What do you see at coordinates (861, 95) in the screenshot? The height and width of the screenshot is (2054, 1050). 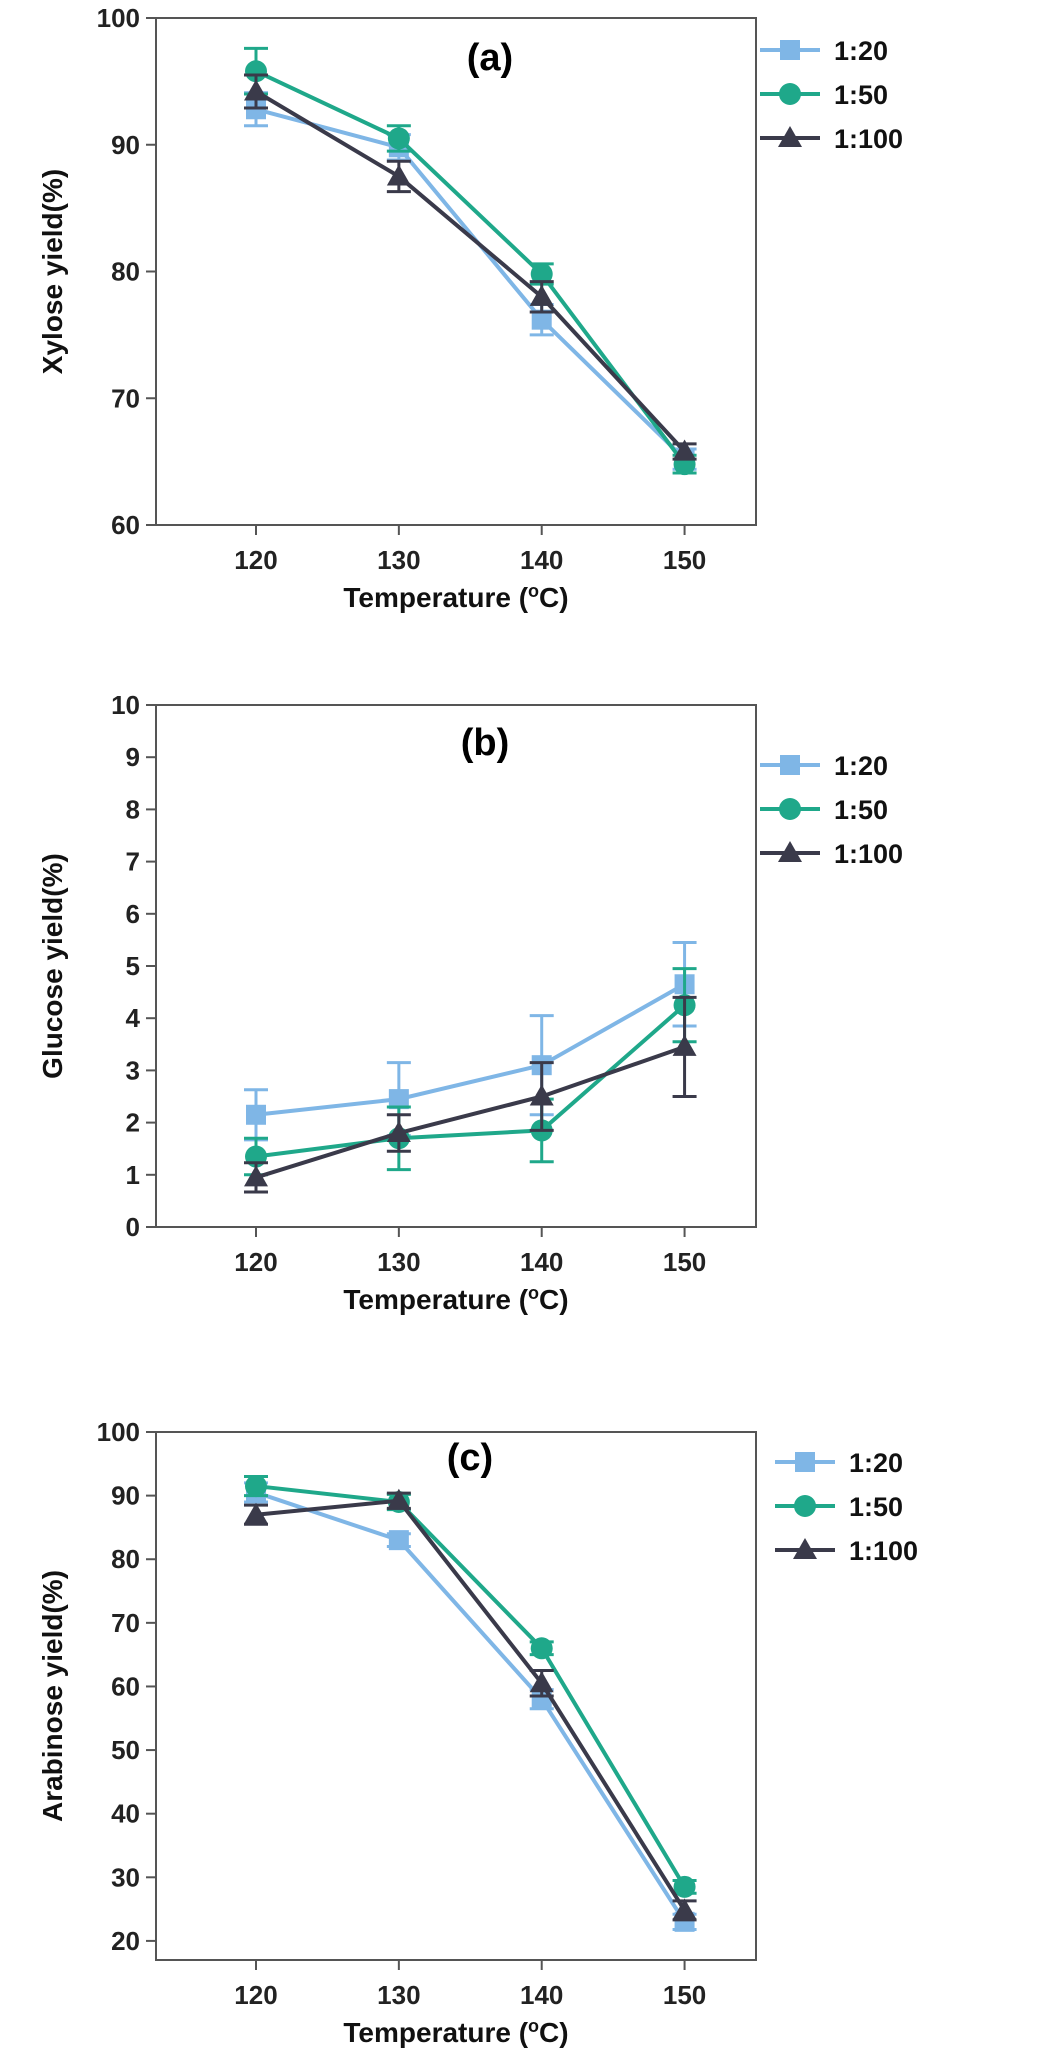 I see `legend-label: 1:50` at bounding box center [861, 95].